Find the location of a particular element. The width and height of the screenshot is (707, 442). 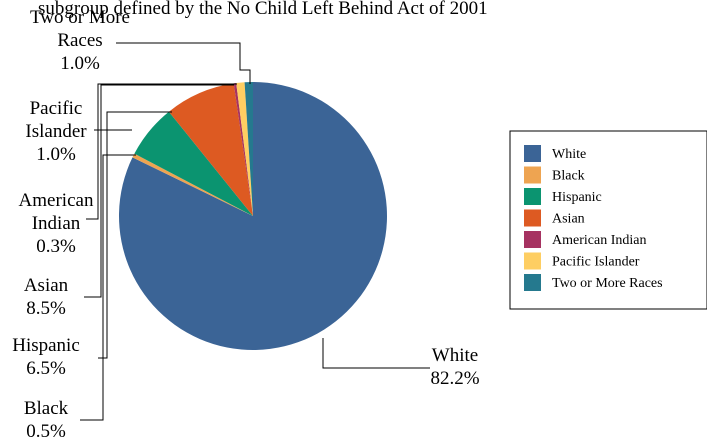

leader-line-american-indian is located at coordinates (161, 151).